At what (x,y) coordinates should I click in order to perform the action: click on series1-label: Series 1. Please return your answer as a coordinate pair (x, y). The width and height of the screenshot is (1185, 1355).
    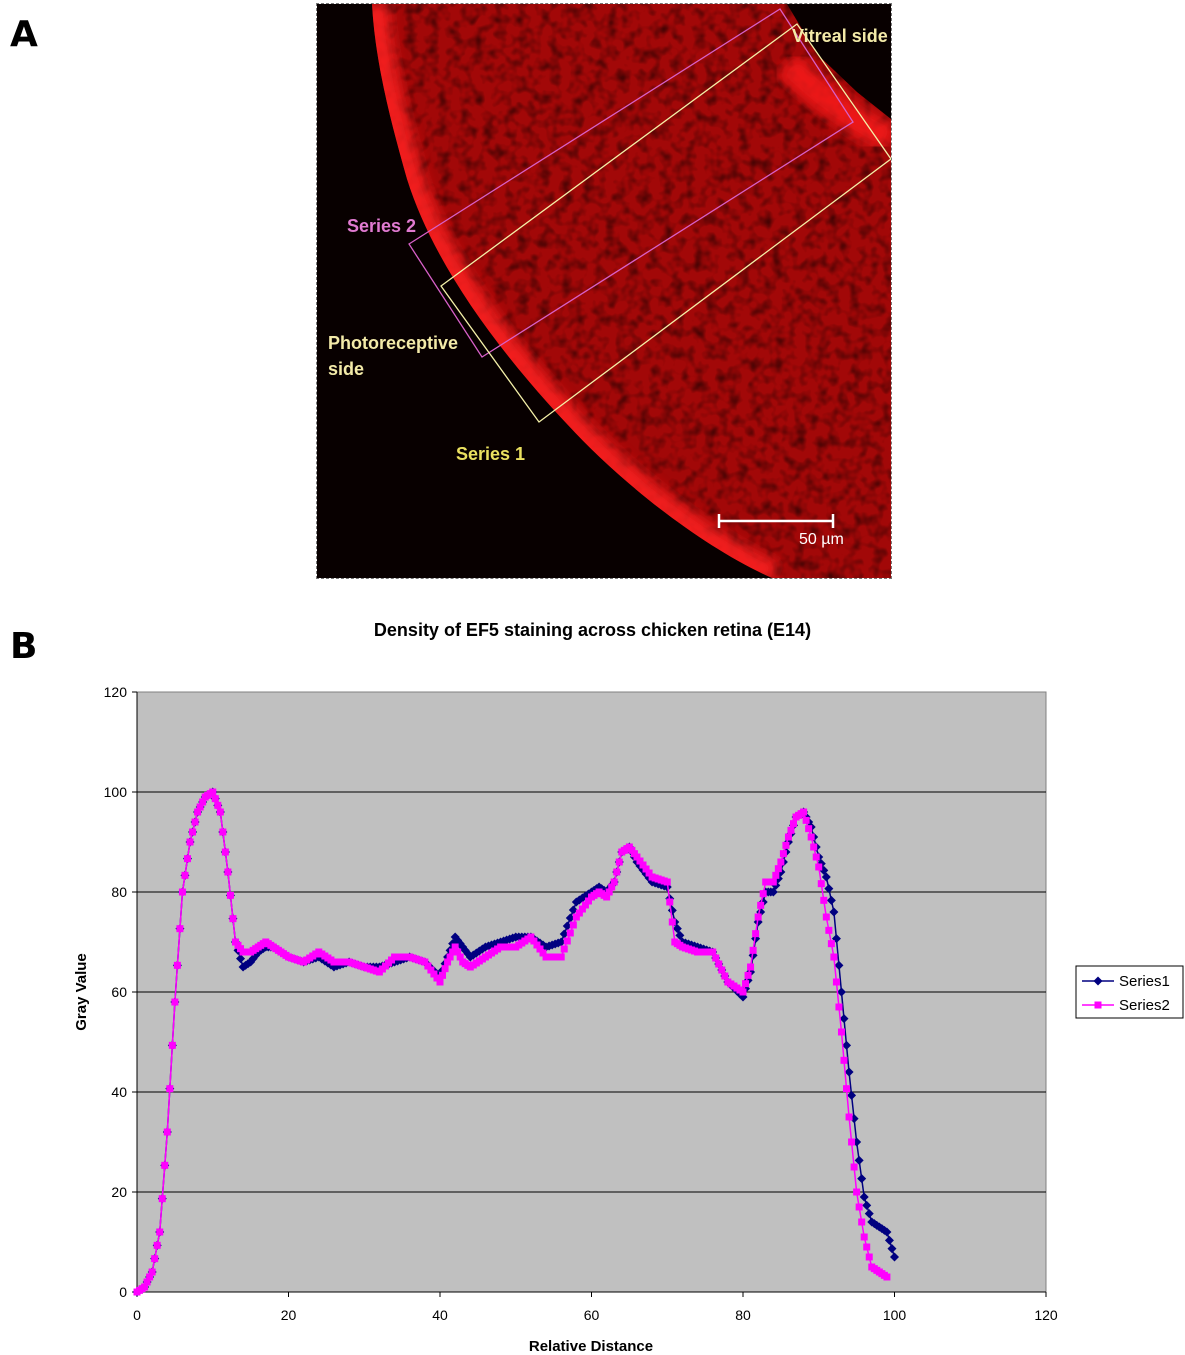
    Looking at the image, I should click on (490, 454).